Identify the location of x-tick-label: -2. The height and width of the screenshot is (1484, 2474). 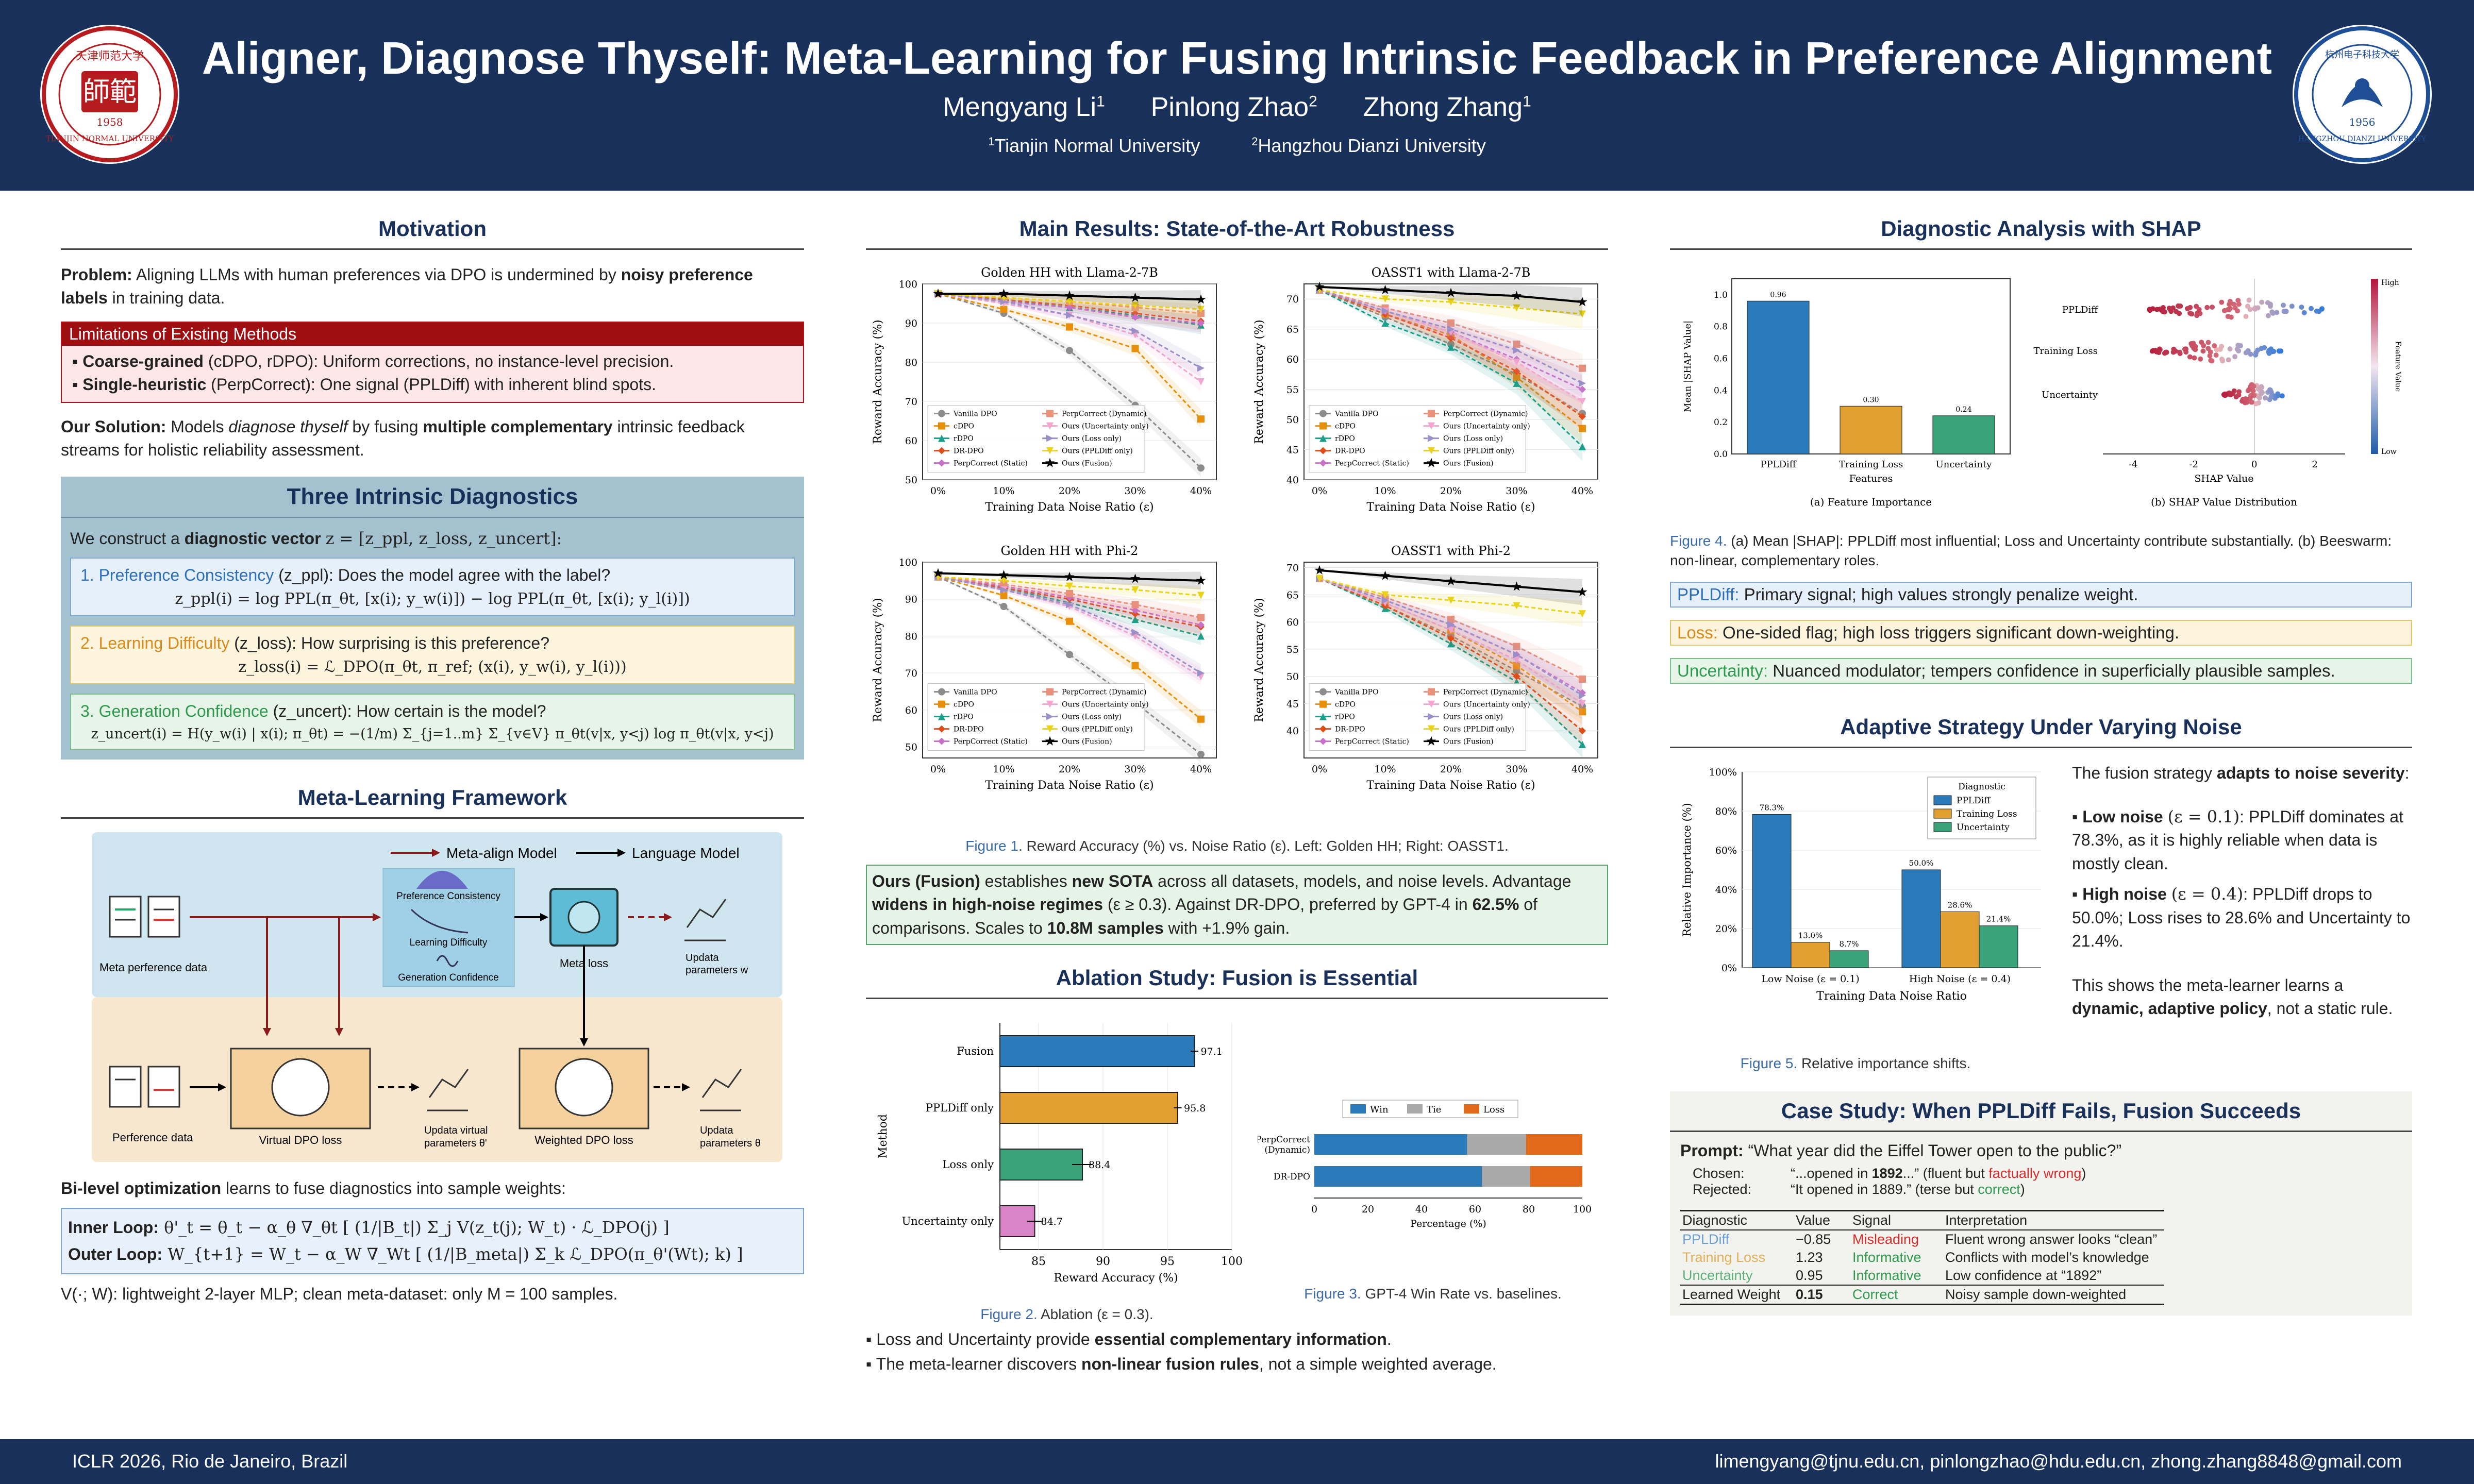
(2193, 464).